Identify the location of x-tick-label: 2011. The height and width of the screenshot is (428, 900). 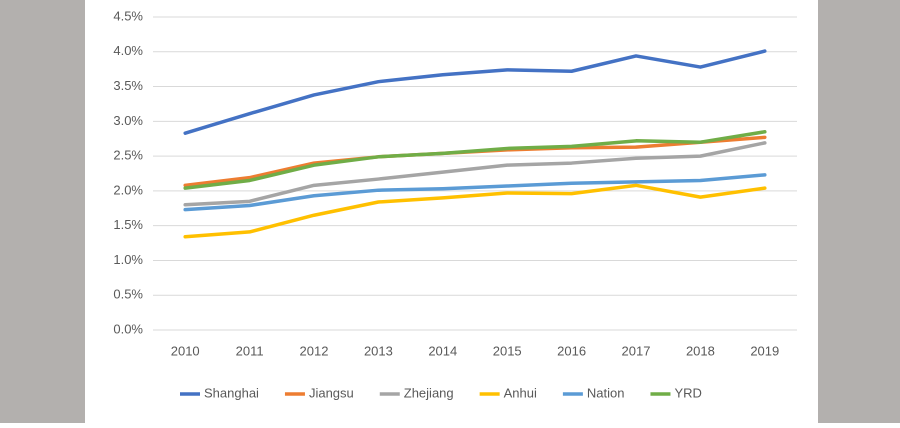
(250, 350).